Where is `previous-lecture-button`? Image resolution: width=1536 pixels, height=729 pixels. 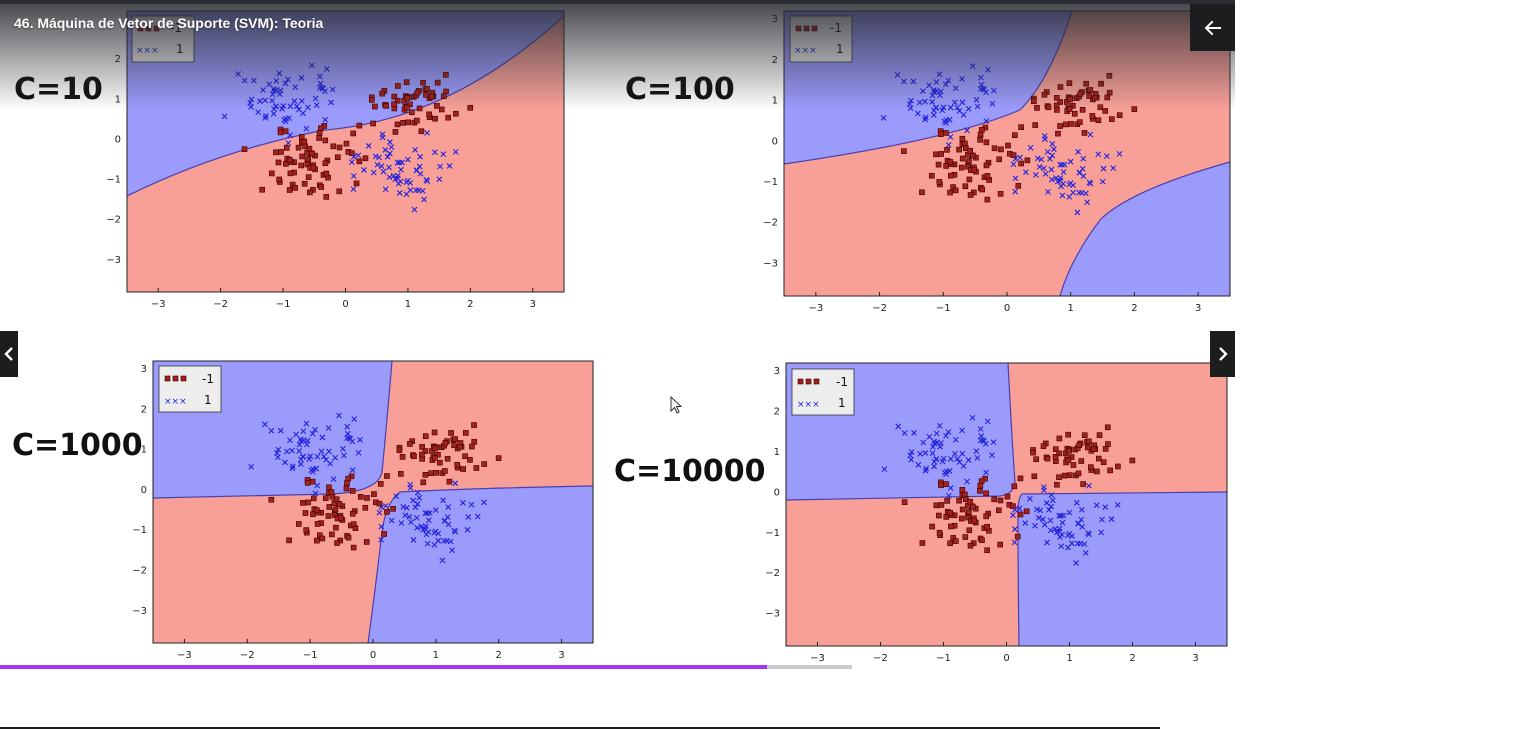
previous-lecture-button is located at coordinates (9, 354).